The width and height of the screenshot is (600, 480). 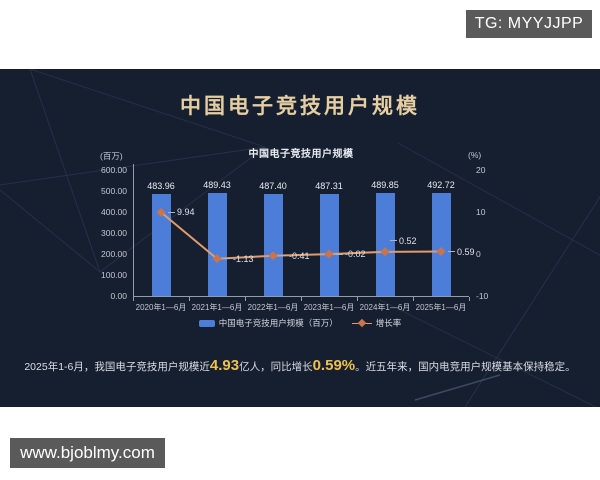 What do you see at coordinates (481, 170) in the screenshot?
I see `right-axis-tick-label: 20` at bounding box center [481, 170].